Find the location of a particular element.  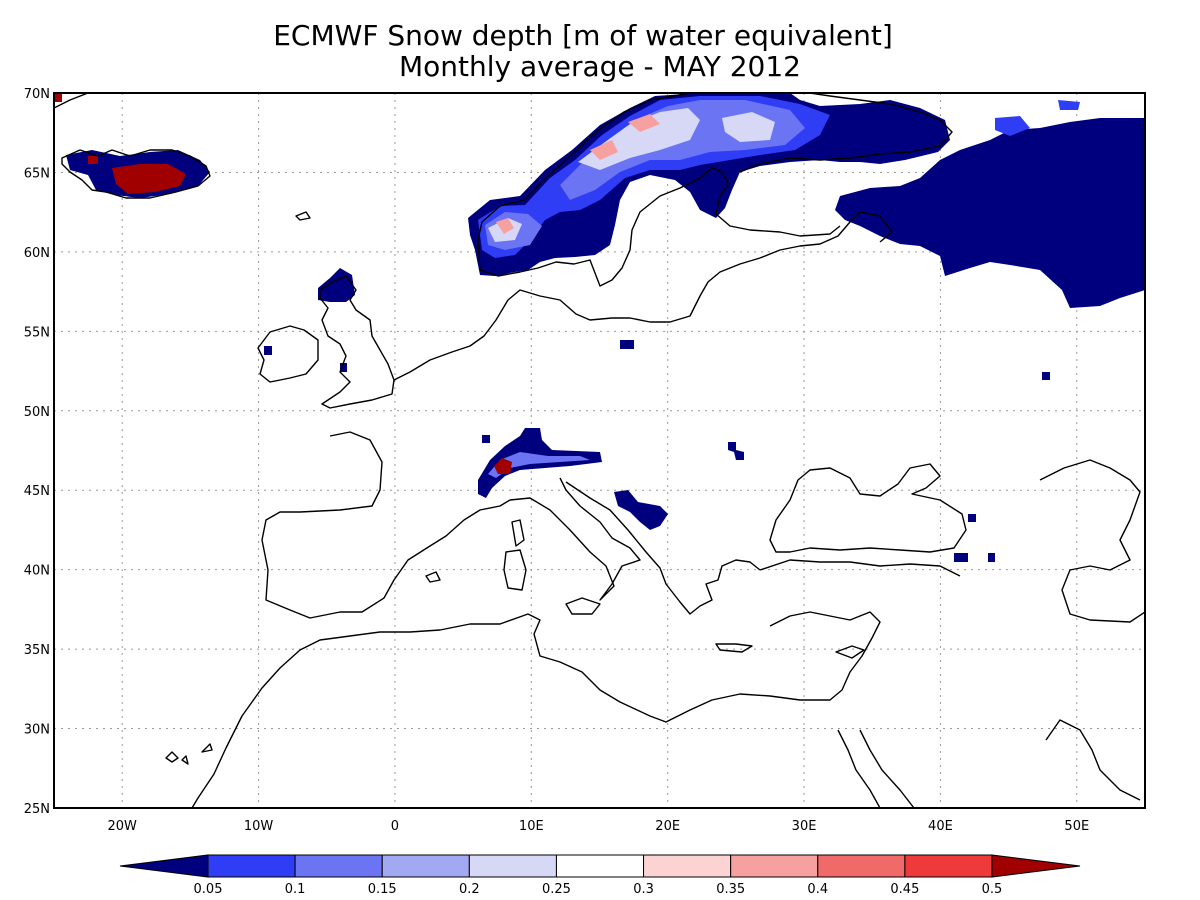

snow-region-russia is located at coordinates (990, 213).